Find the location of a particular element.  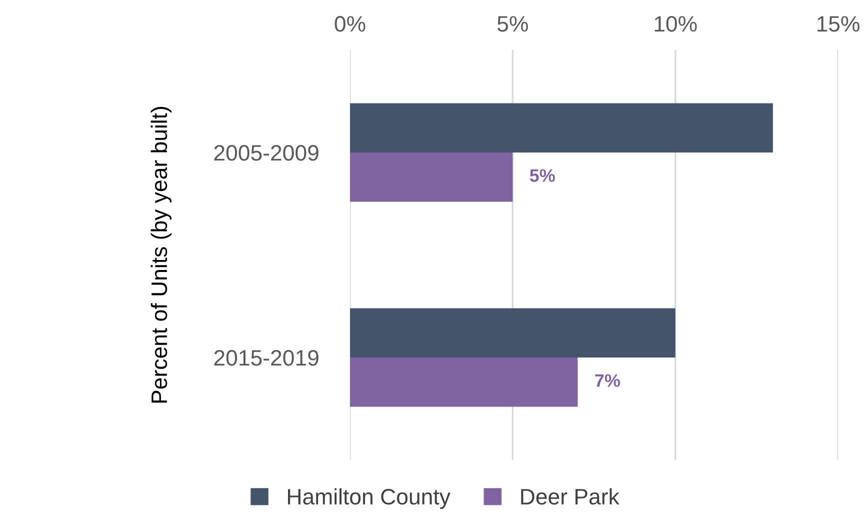

data-label: 5% is located at coordinates (542, 175).